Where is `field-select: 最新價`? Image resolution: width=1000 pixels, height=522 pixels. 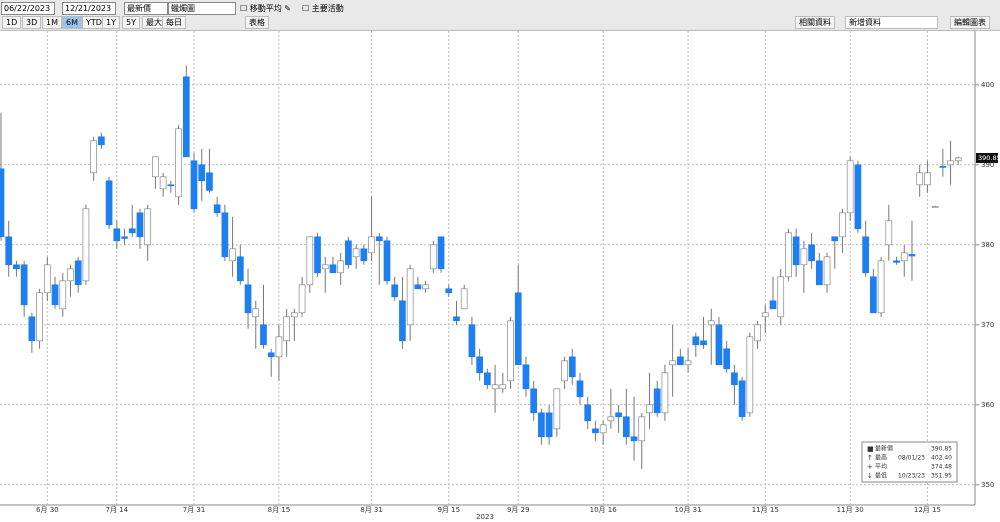 field-select: 最新價 is located at coordinates (146, 8).